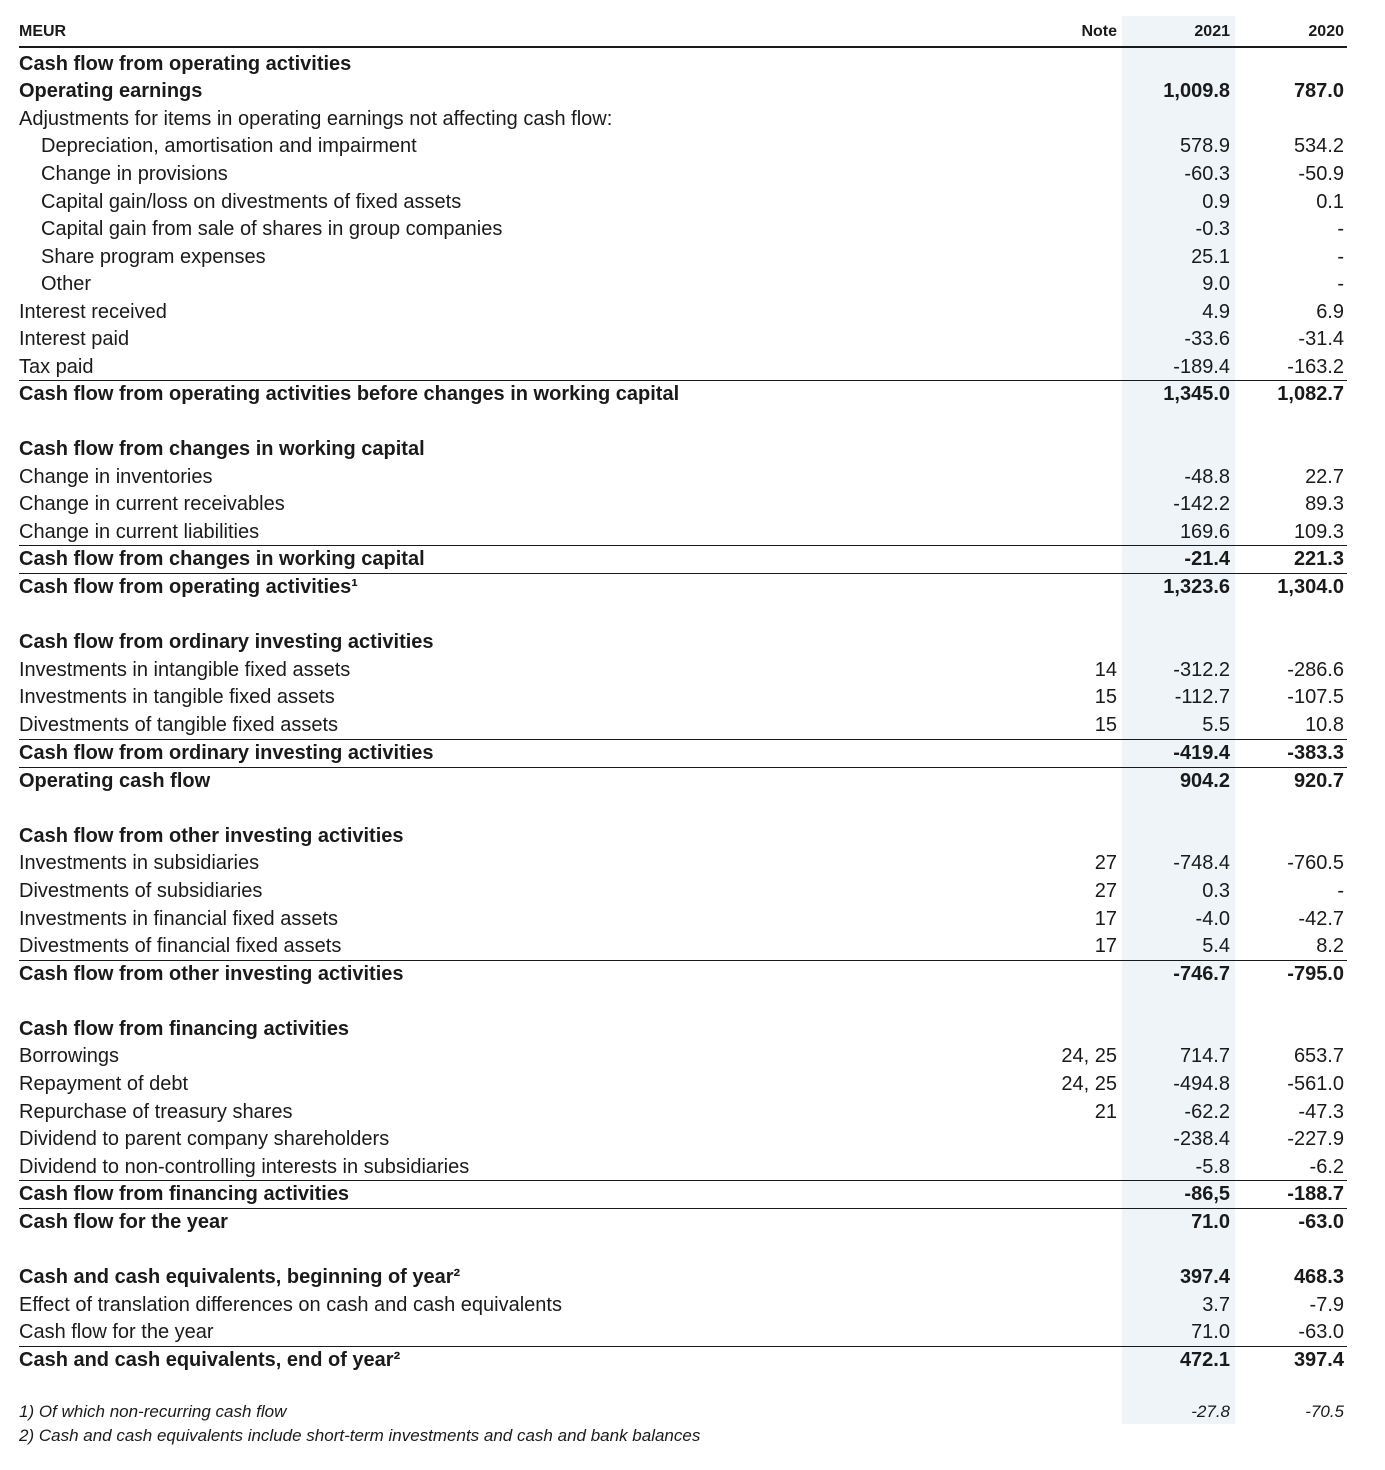 This screenshot has width=1385, height=1470. Describe the element at coordinates (1210, 1411) in the screenshot. I see `footnote-value-2021: -27.8` at that location.